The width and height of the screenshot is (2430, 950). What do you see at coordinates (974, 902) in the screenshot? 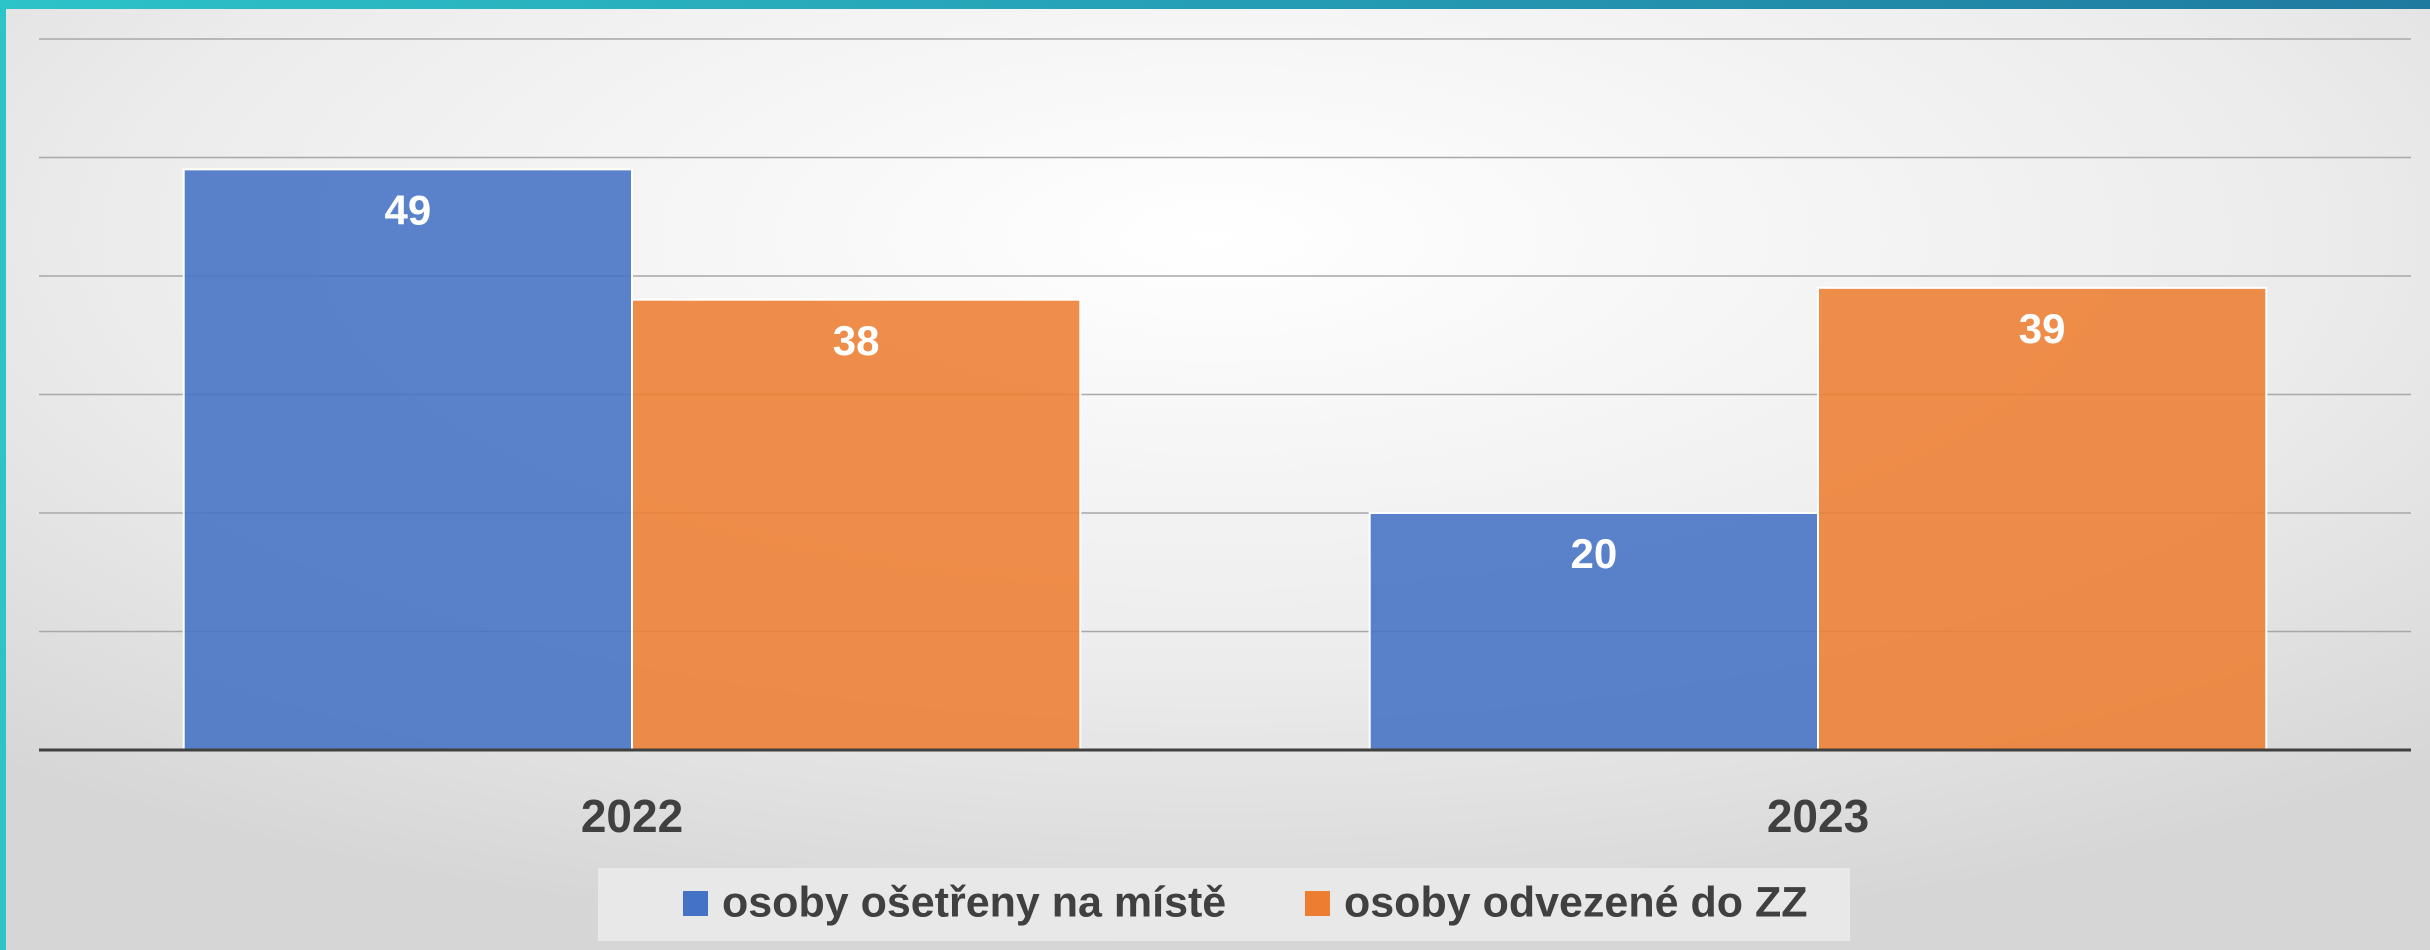
I see `legend-label: osoby ošetřeny na místě` at bounding box center [974, 902].